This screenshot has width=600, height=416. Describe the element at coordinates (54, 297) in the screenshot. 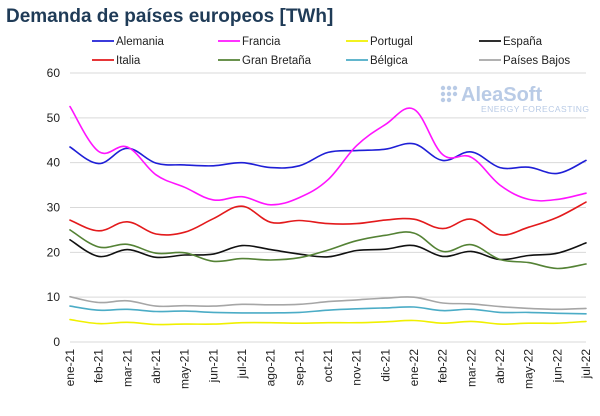

I see `y-tick-label: 10` at that location.